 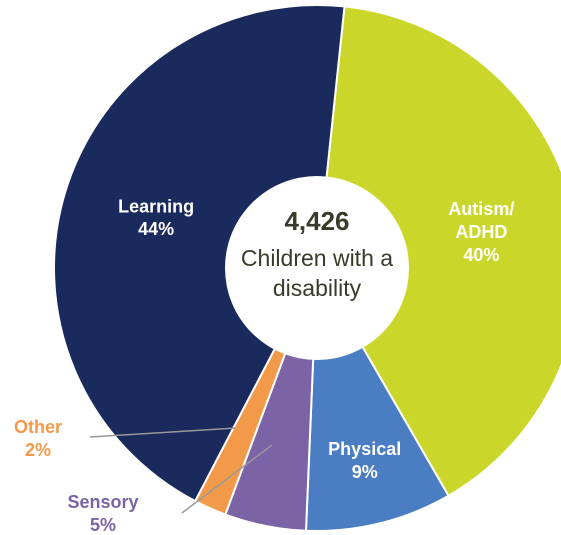 What do you see at coordinates (156, 229) in the screenshot?
I see `value-label: 44%` at bounding box center [156, 229].